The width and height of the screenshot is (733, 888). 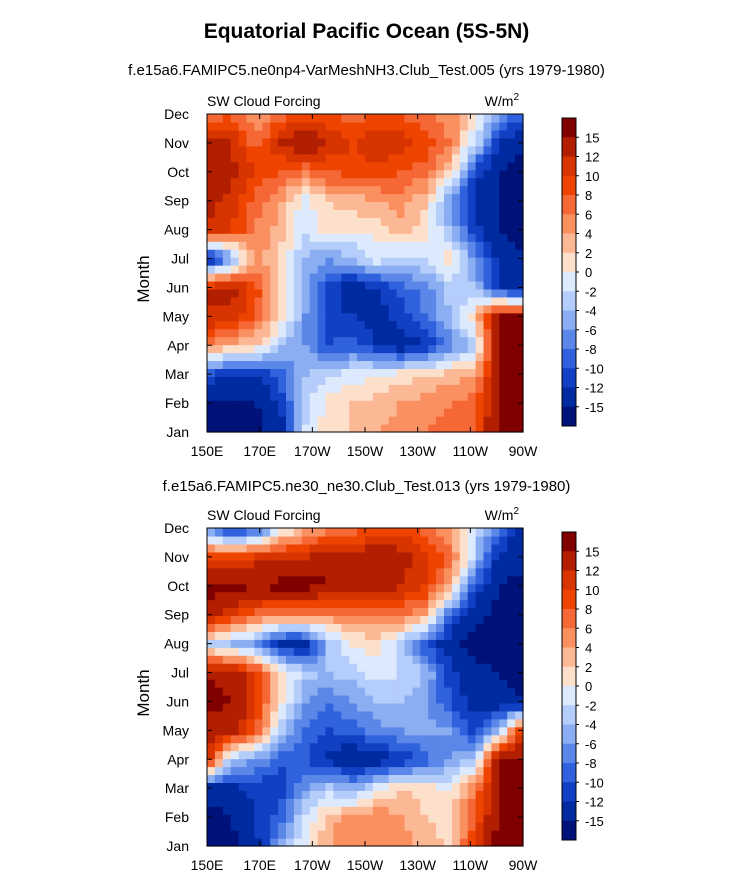 What do you see at coordinates (176, 114) in the screenshot?
I see `y-tick-label: Dec` at bounding box center [176, 114].